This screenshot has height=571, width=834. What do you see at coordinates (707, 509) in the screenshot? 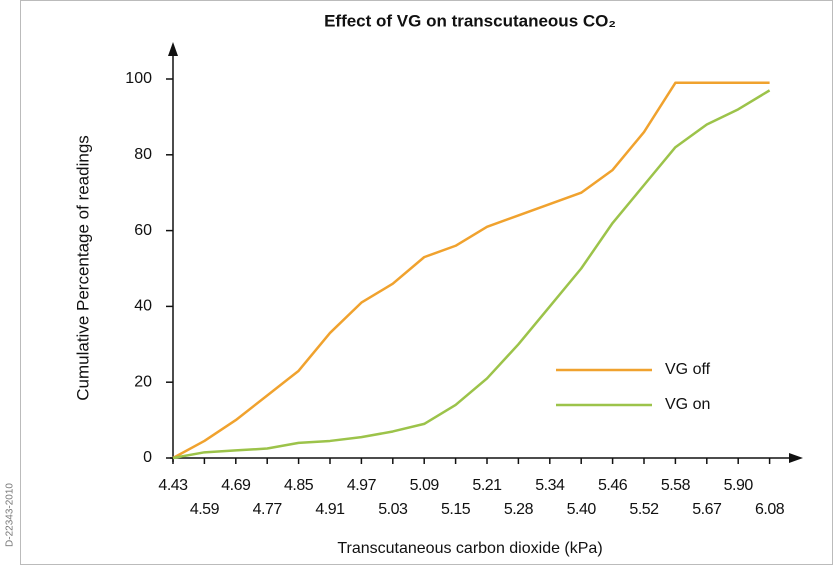
I see `x-tick-label: 5.67` at bounding box center [707, 509].